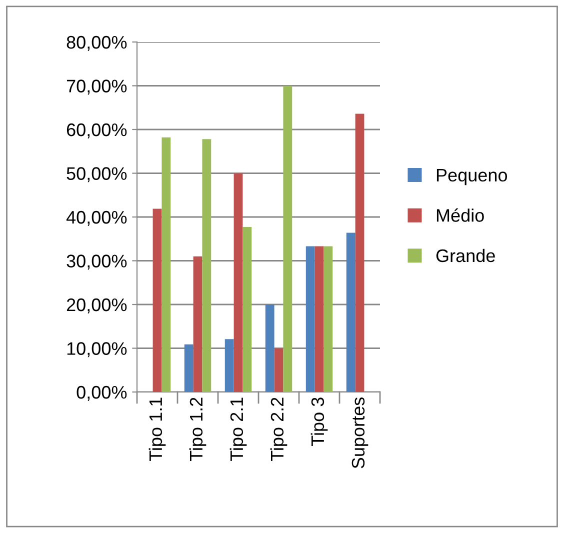 The height and width of the screenshot is (533, 564). What do you see at coordinates (360, 433) in the screenshot?
I see `x-tick-label: Suportes` at bounding box center [360, 433].